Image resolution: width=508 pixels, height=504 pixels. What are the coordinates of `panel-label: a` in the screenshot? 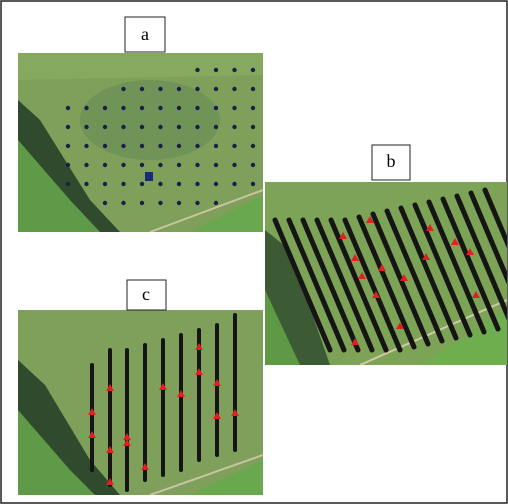 It's located at (145, 34).